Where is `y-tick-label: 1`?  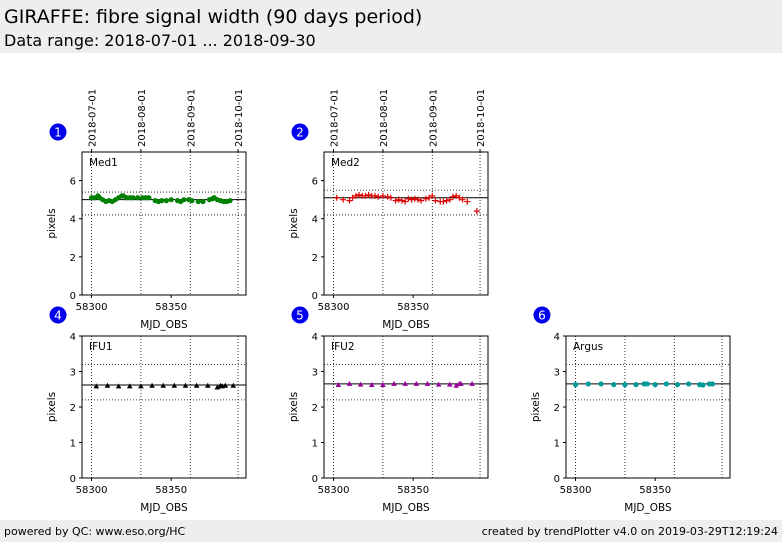
y-tick-label: 1 is located at coordinates (73, 444).